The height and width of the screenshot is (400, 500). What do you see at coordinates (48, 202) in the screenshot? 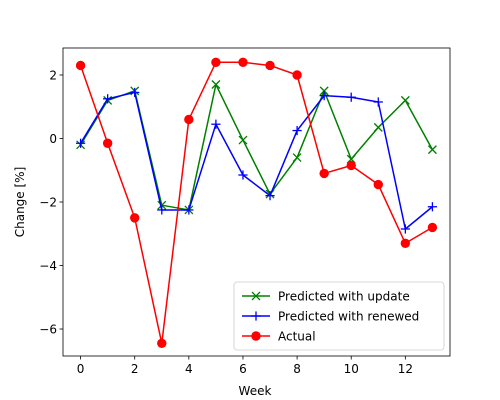
I see `y-tick-label-2: −2` at bounding box center [48, 202].